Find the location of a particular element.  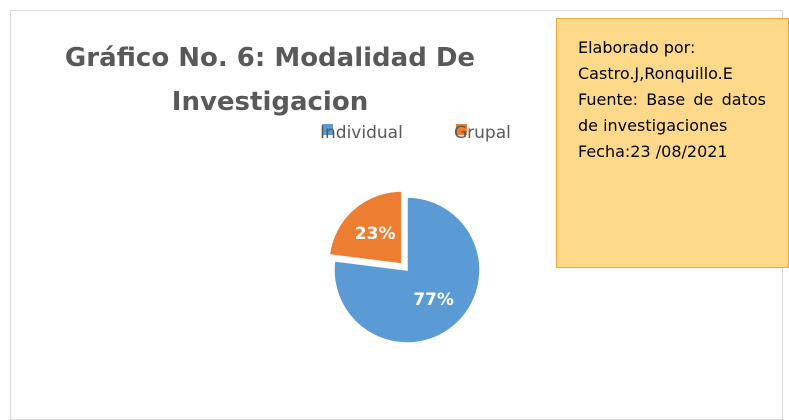

note-line: Castro.J,Ronquillo.E is located at coordinates (655, 73).